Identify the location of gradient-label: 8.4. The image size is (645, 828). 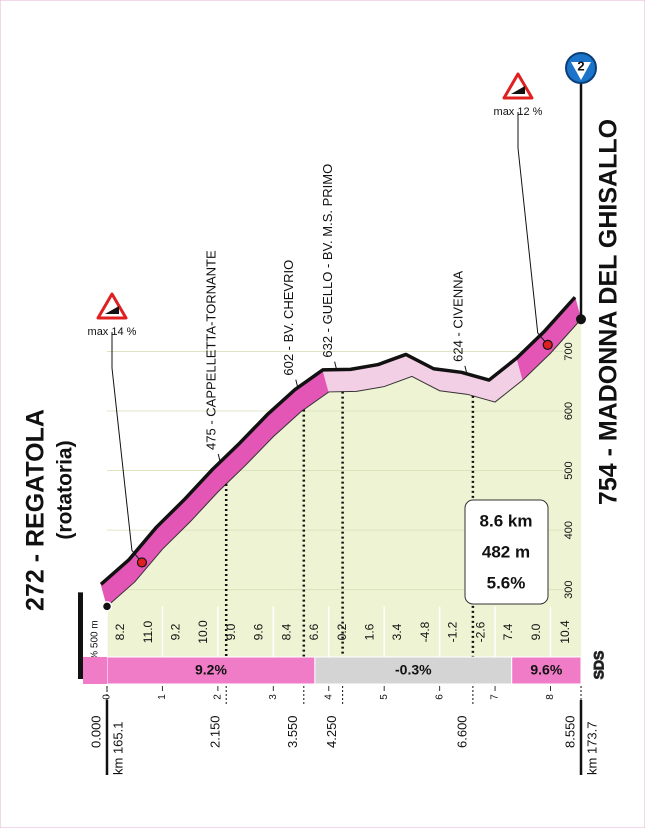
(286, 631).